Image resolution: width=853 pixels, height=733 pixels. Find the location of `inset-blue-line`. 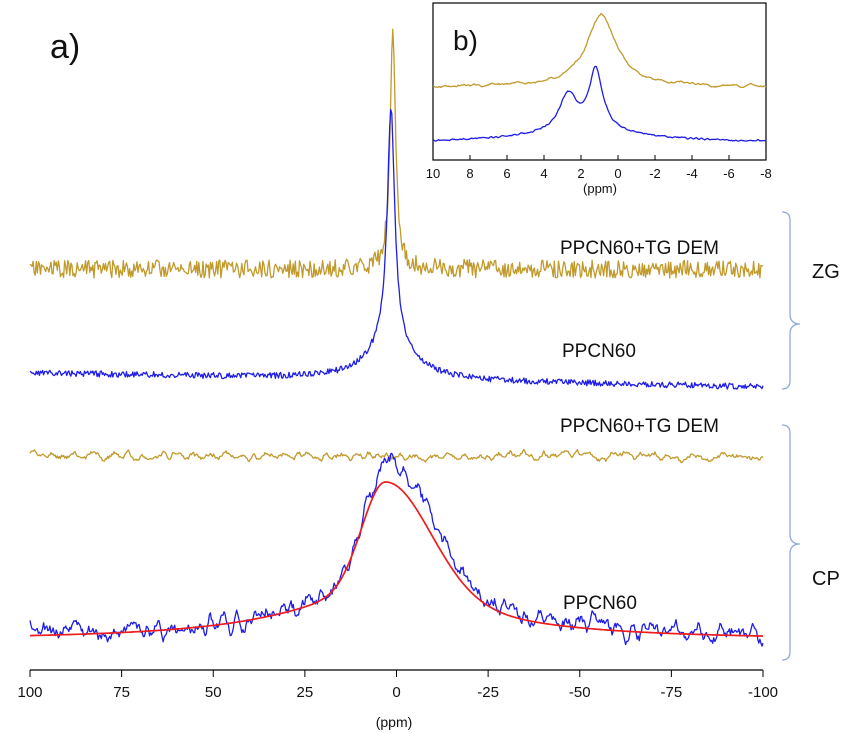

inset-blue-line is located at coordinates (599, 103).